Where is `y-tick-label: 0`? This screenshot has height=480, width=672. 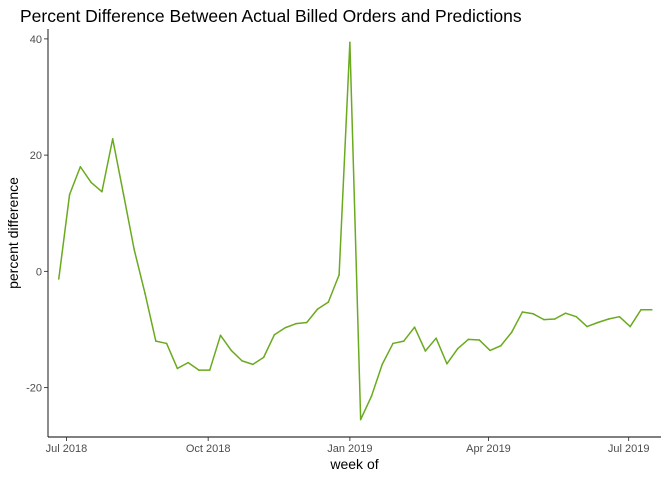 y-tick-label: 0 is located at coordinates (39, 272).